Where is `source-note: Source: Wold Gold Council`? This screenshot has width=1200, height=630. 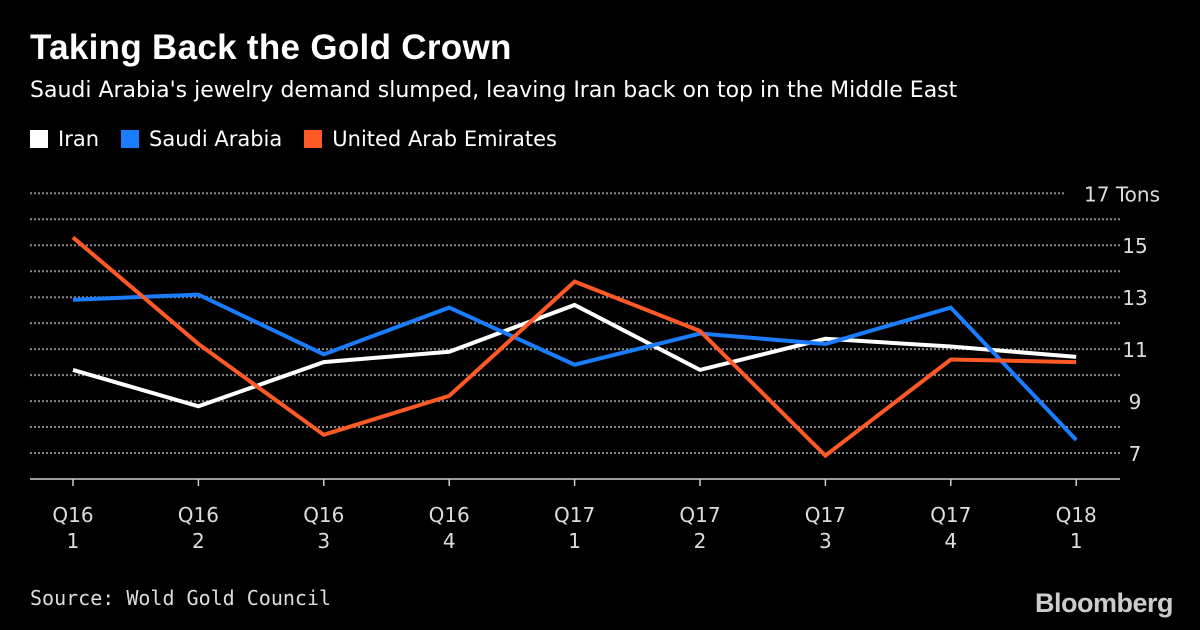 source-note: Source: Wold Gold Council is located at coordinates (181, 598).